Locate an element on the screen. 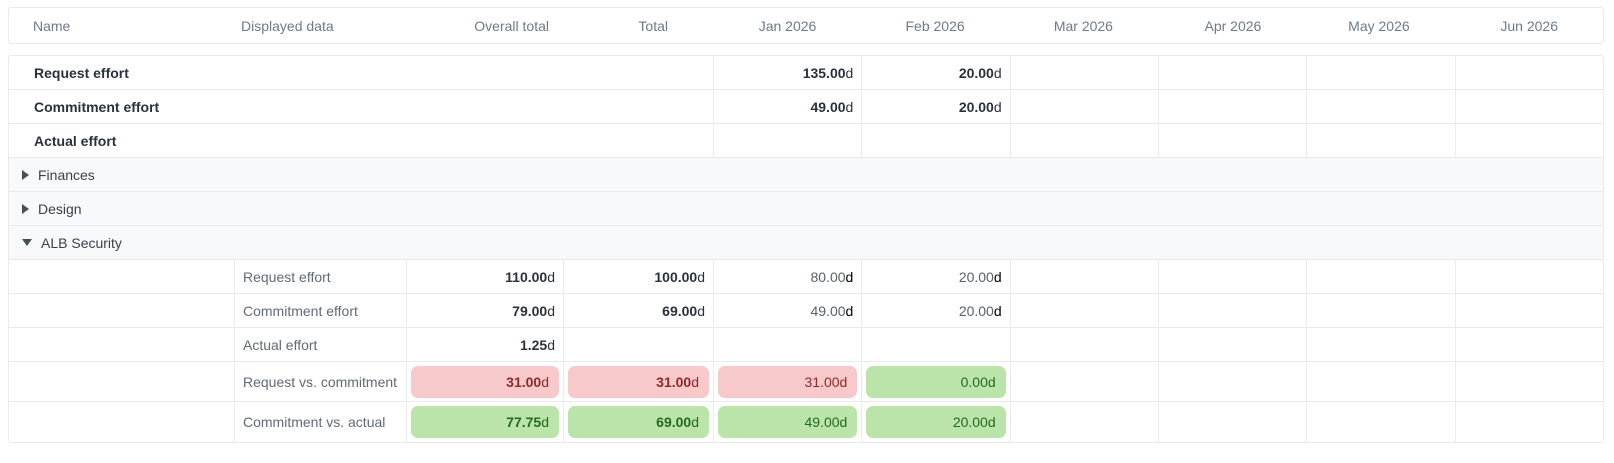 The width and height of the screenshot is (1614, 463). column-header-displayed-data: Displayed data is located at coordinates (287, 25).